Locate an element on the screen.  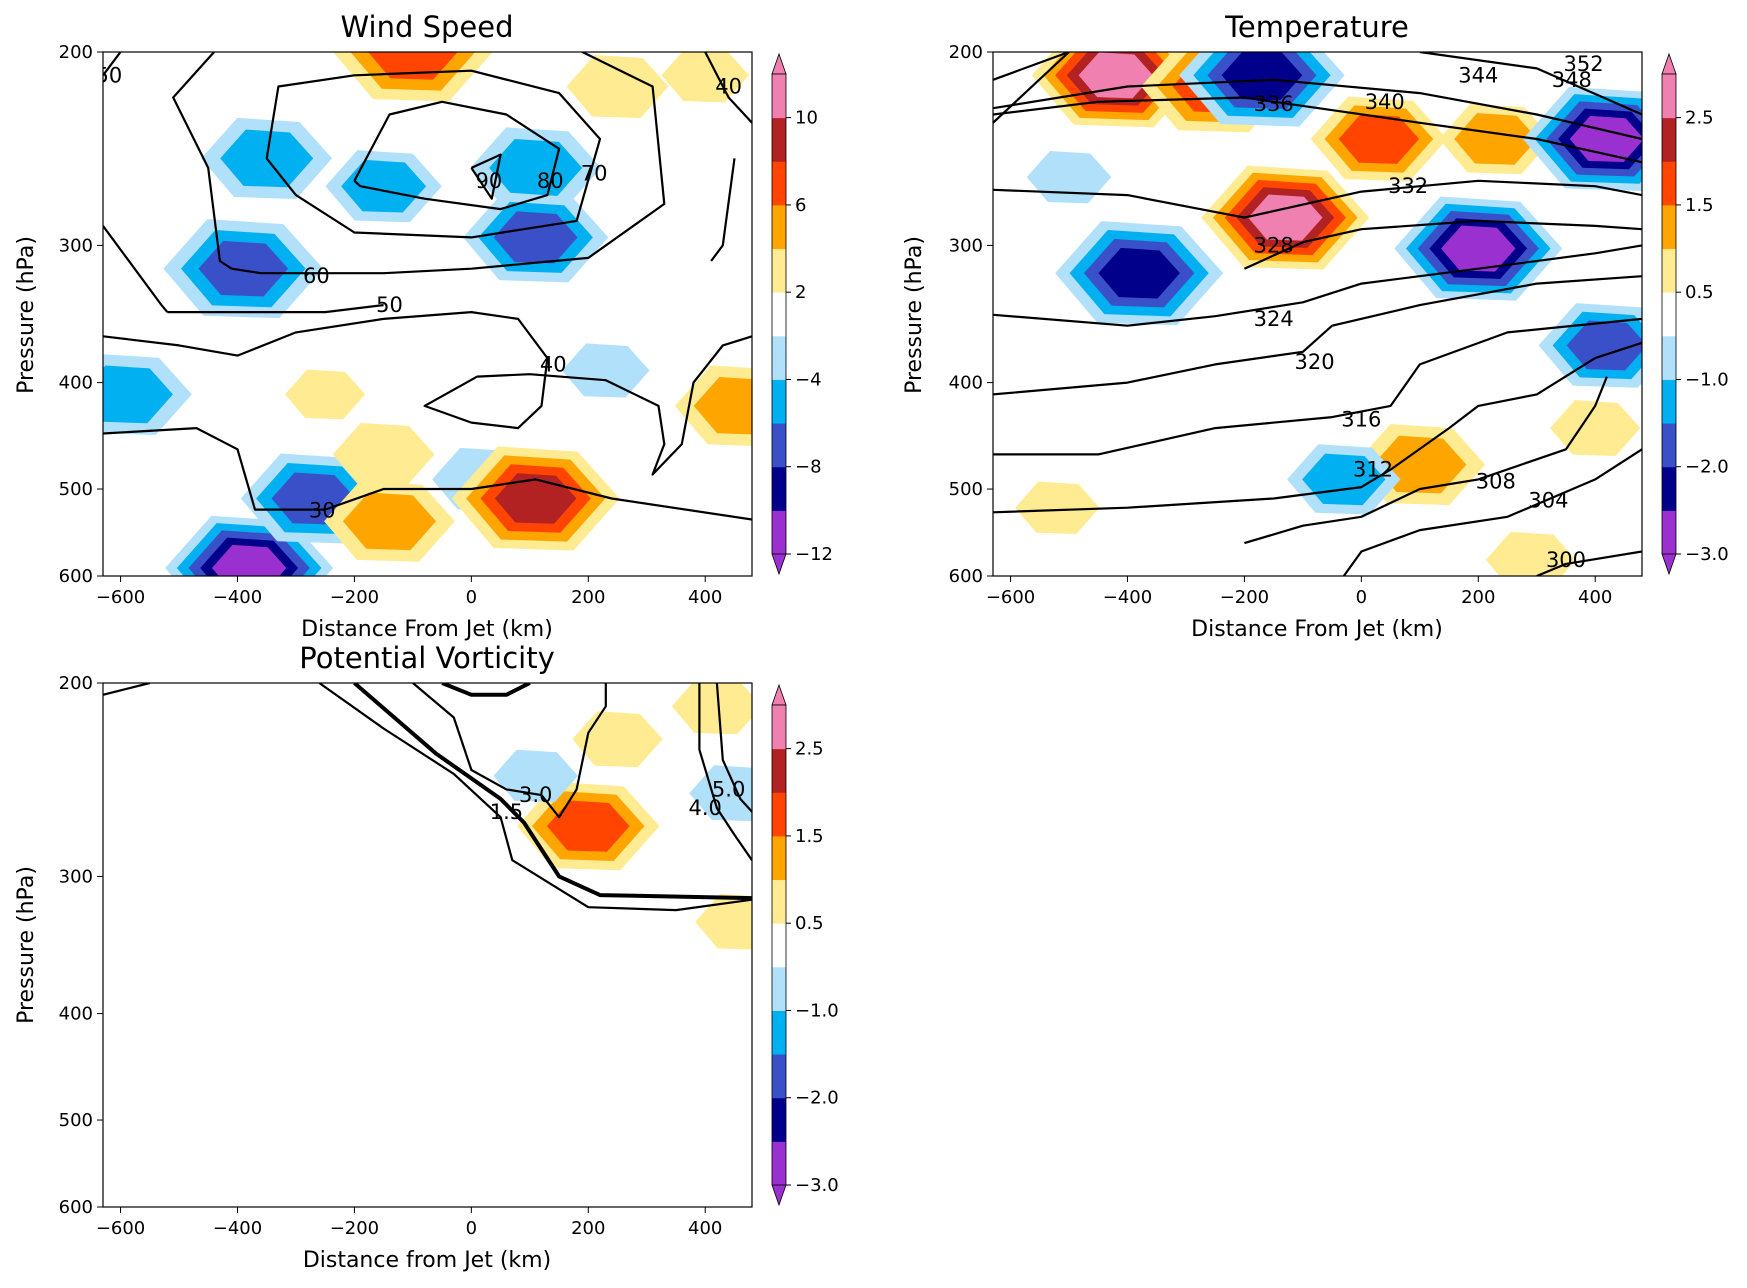
contour-label: 336 is located at coordinates (1274, 104).